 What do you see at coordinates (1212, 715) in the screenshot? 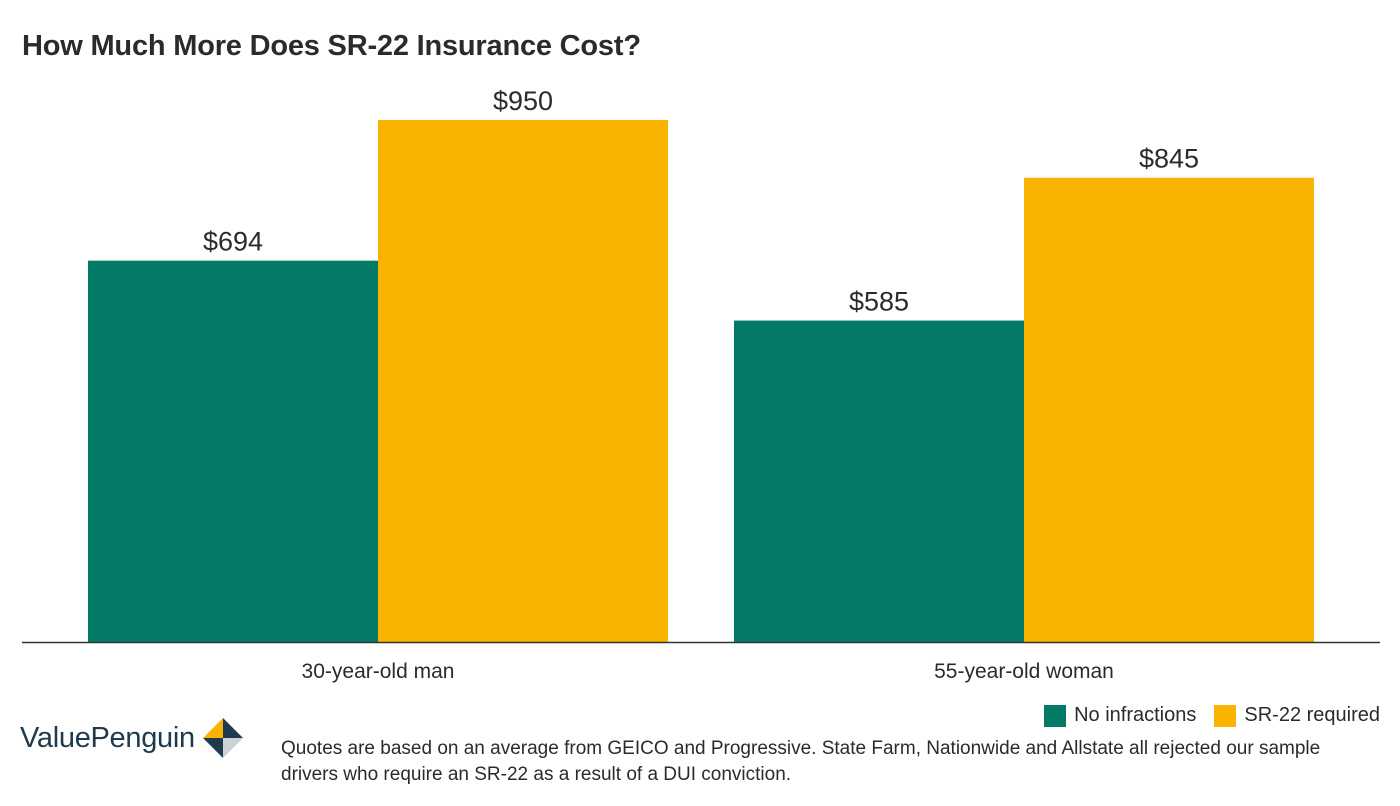
I see `chart-legend: No infractions SR-22 required` at bounding box center [1212, 715].